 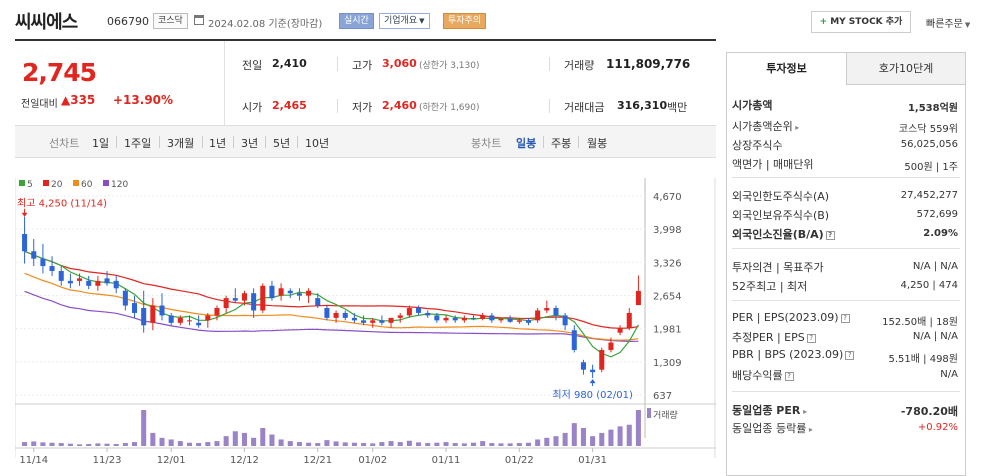 What do you see at coordinates (282, 143) in the screenshot?
I see `period-5y: 5년` at bounding box center [282, 143].